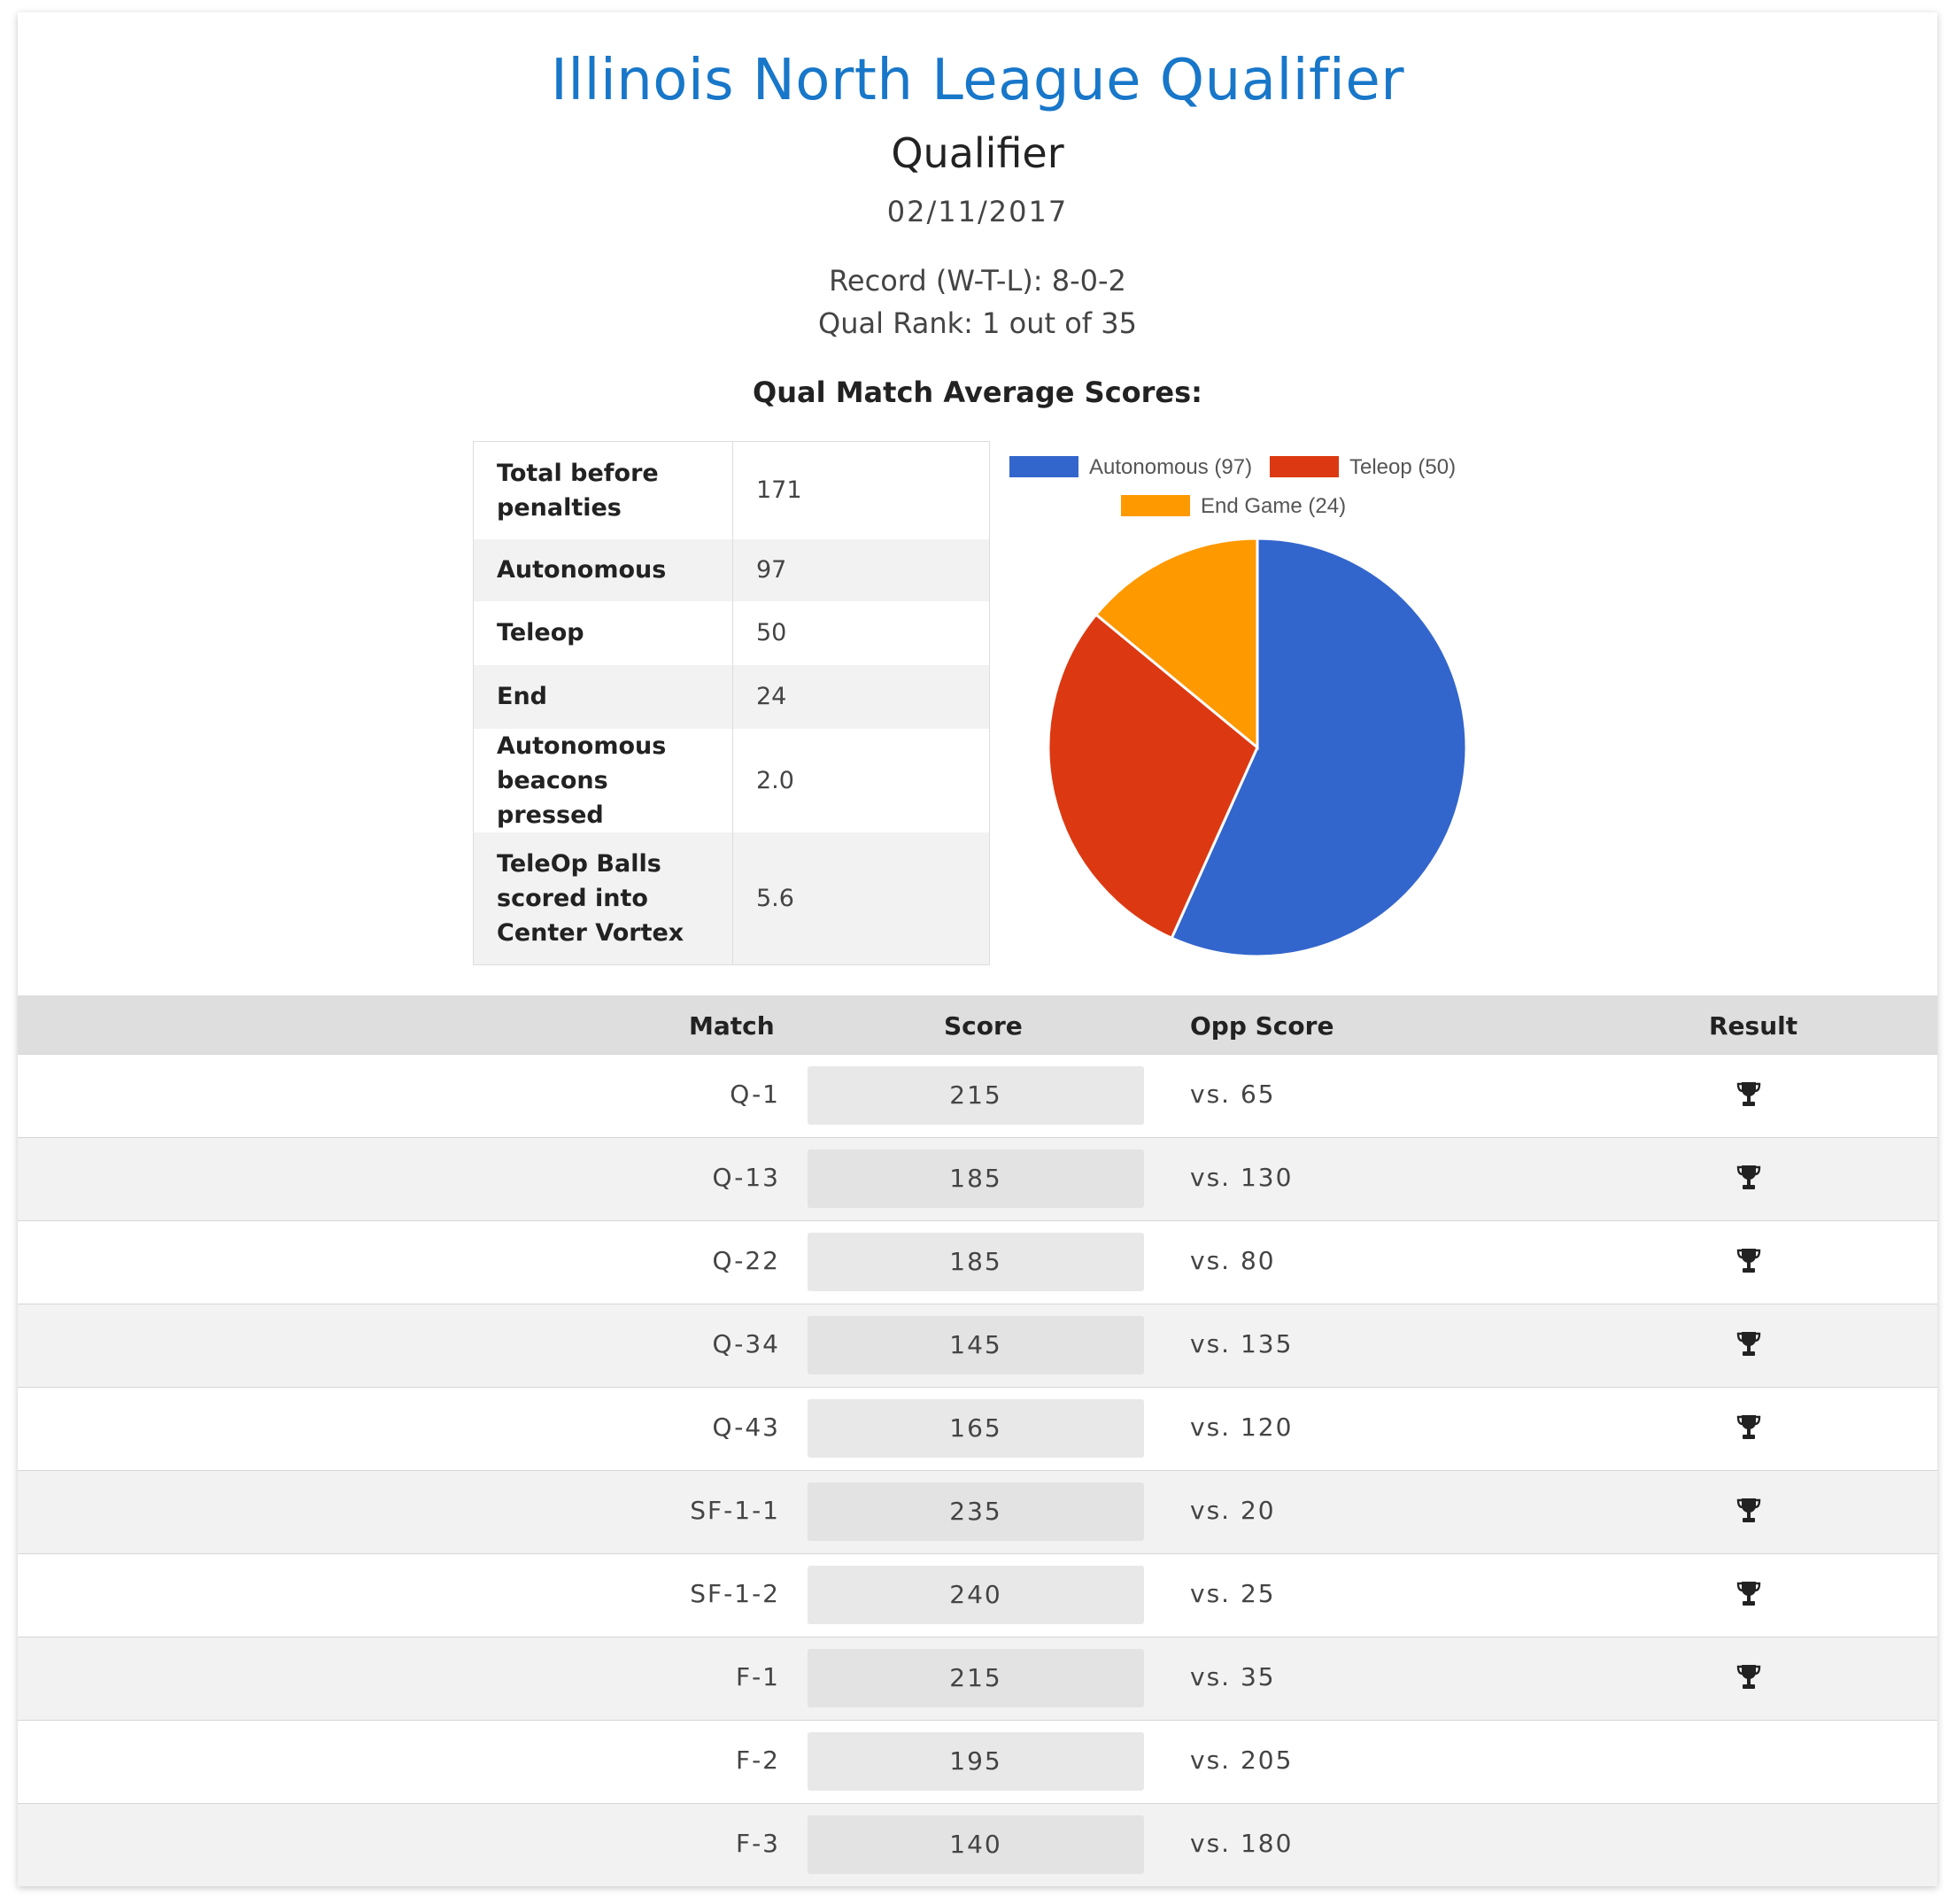 The image size is (1948, 1904). I want to click on opponent-score: vs. 20, so click(1233, 1510).